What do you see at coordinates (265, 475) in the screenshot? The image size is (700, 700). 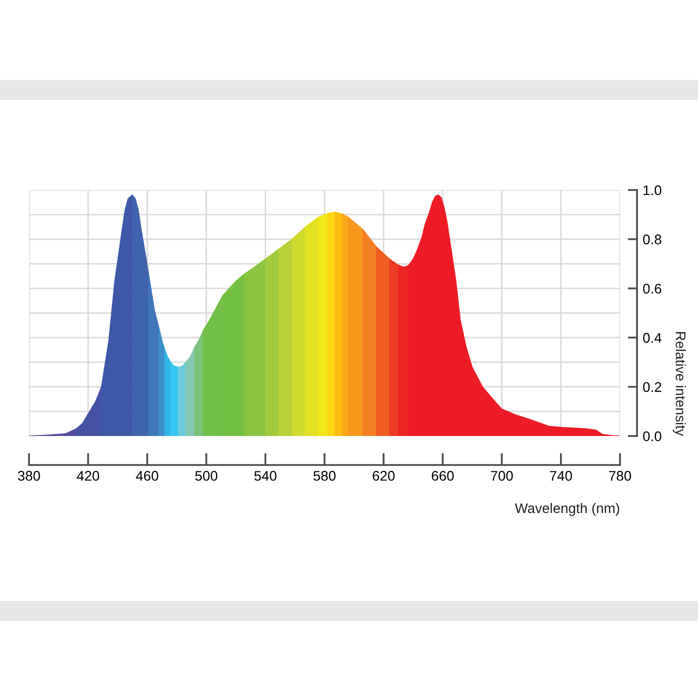 I see `x-tick-label: 540` at bounding box center [265, 475].